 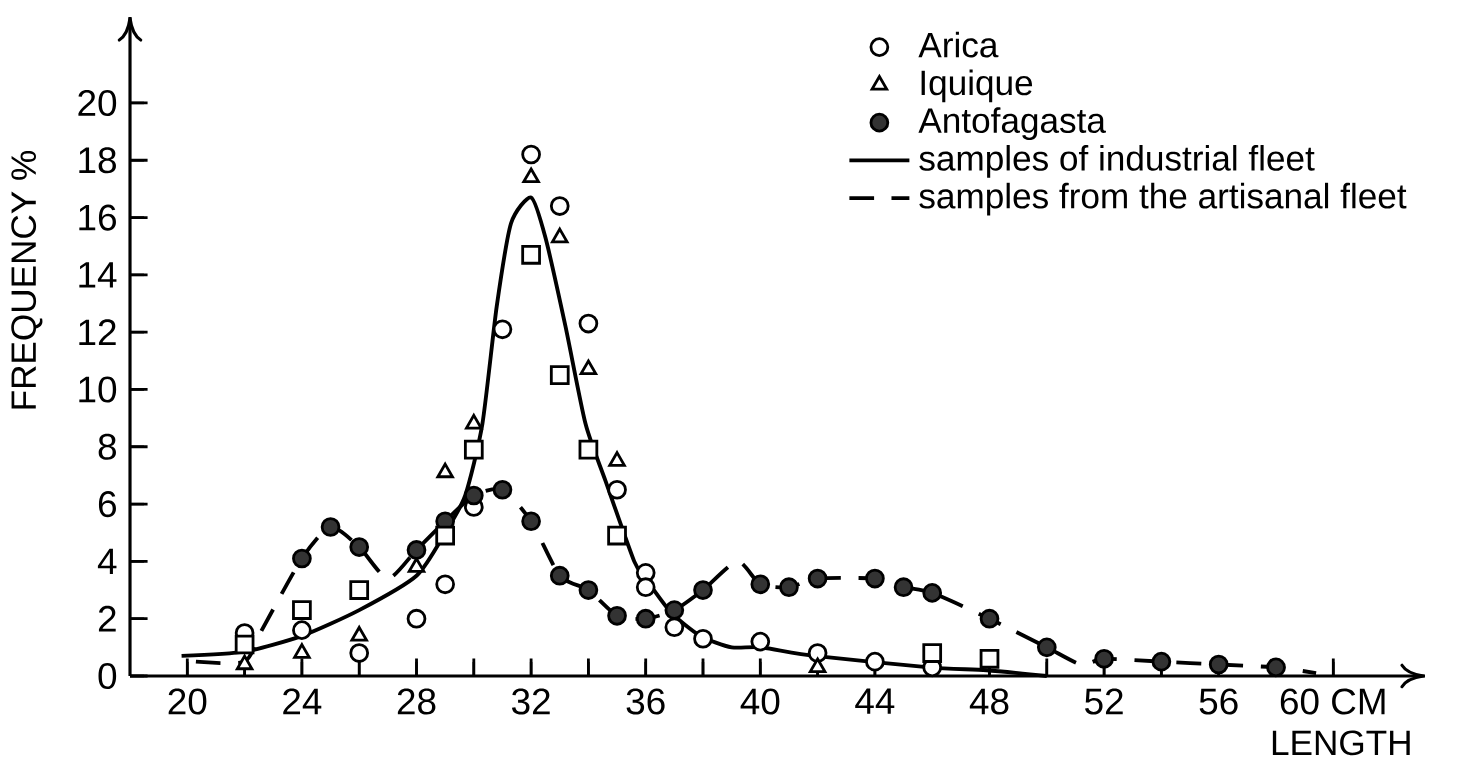 What do you see at coordinates (1341, 743) in the screenshot?
I see `x-axis-title: LENGTH` at bounding box center [1341, 743].